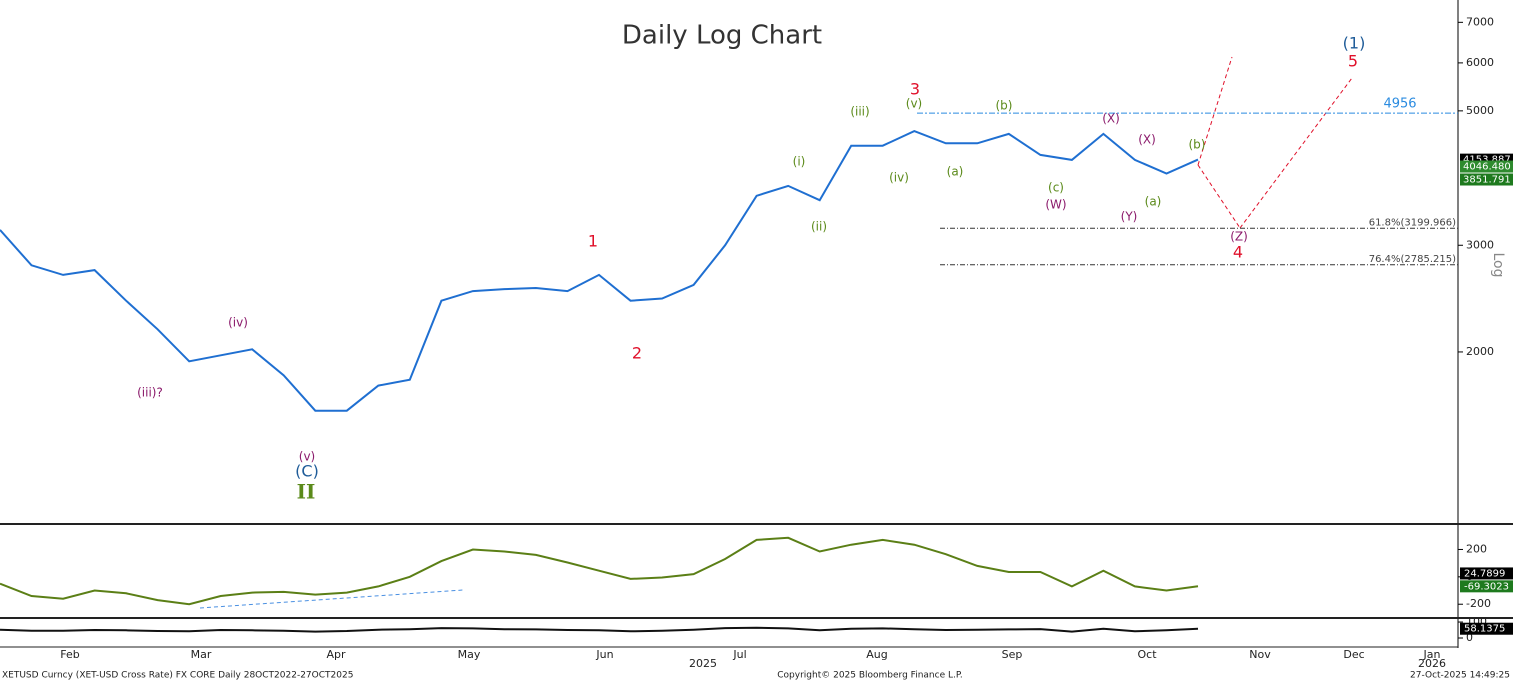 Image resolution: width=1513 pixels, height=680 pixels. I want to click on wave-label: (W), so click(1055, 205).